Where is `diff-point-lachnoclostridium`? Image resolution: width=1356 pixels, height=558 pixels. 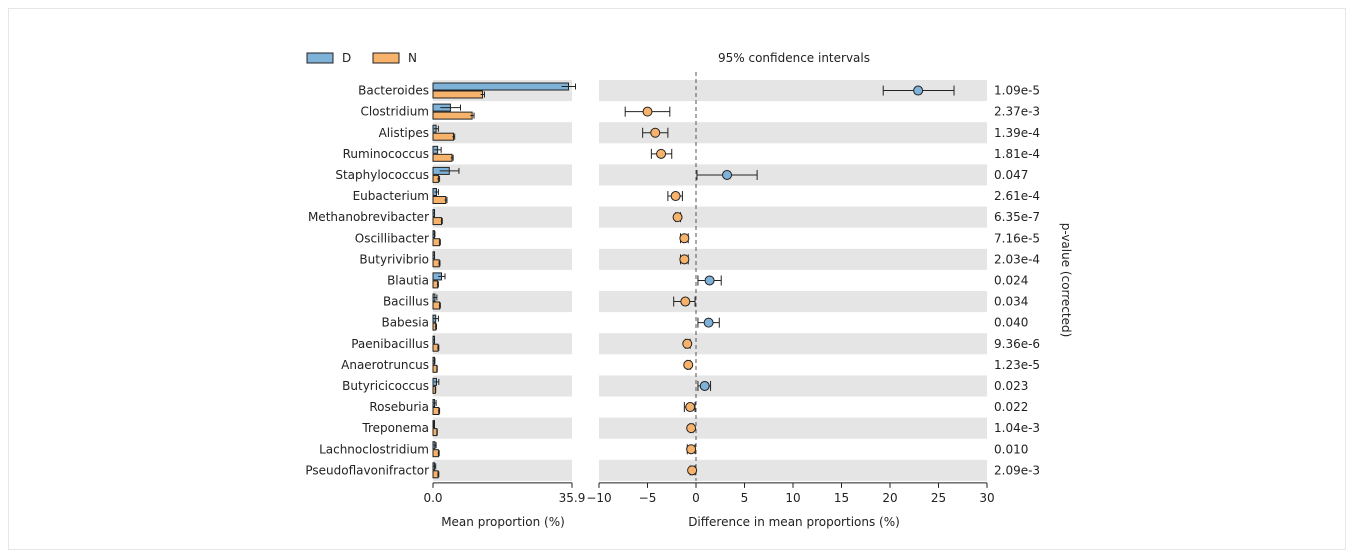
diff-point-lachnoclostridium is located at coordinates (691, 449).